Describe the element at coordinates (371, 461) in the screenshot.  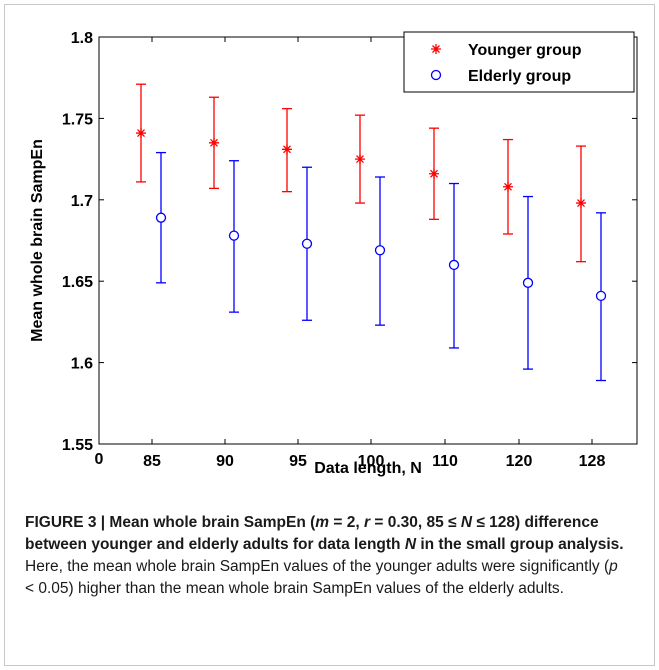
I see `x-tick-label: 100` at that location.